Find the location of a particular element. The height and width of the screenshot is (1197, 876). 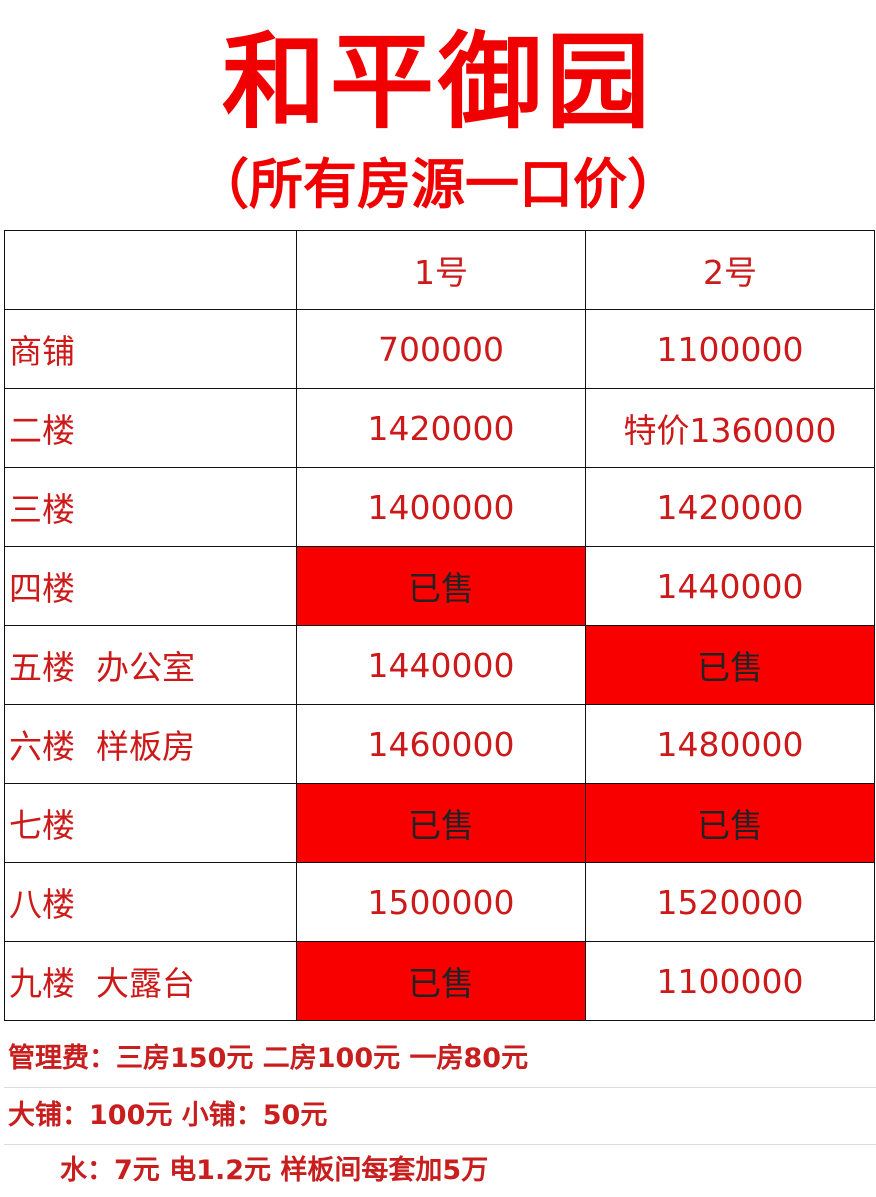

table-header-row: 1号 2号 is located at coordinates (439, 270).